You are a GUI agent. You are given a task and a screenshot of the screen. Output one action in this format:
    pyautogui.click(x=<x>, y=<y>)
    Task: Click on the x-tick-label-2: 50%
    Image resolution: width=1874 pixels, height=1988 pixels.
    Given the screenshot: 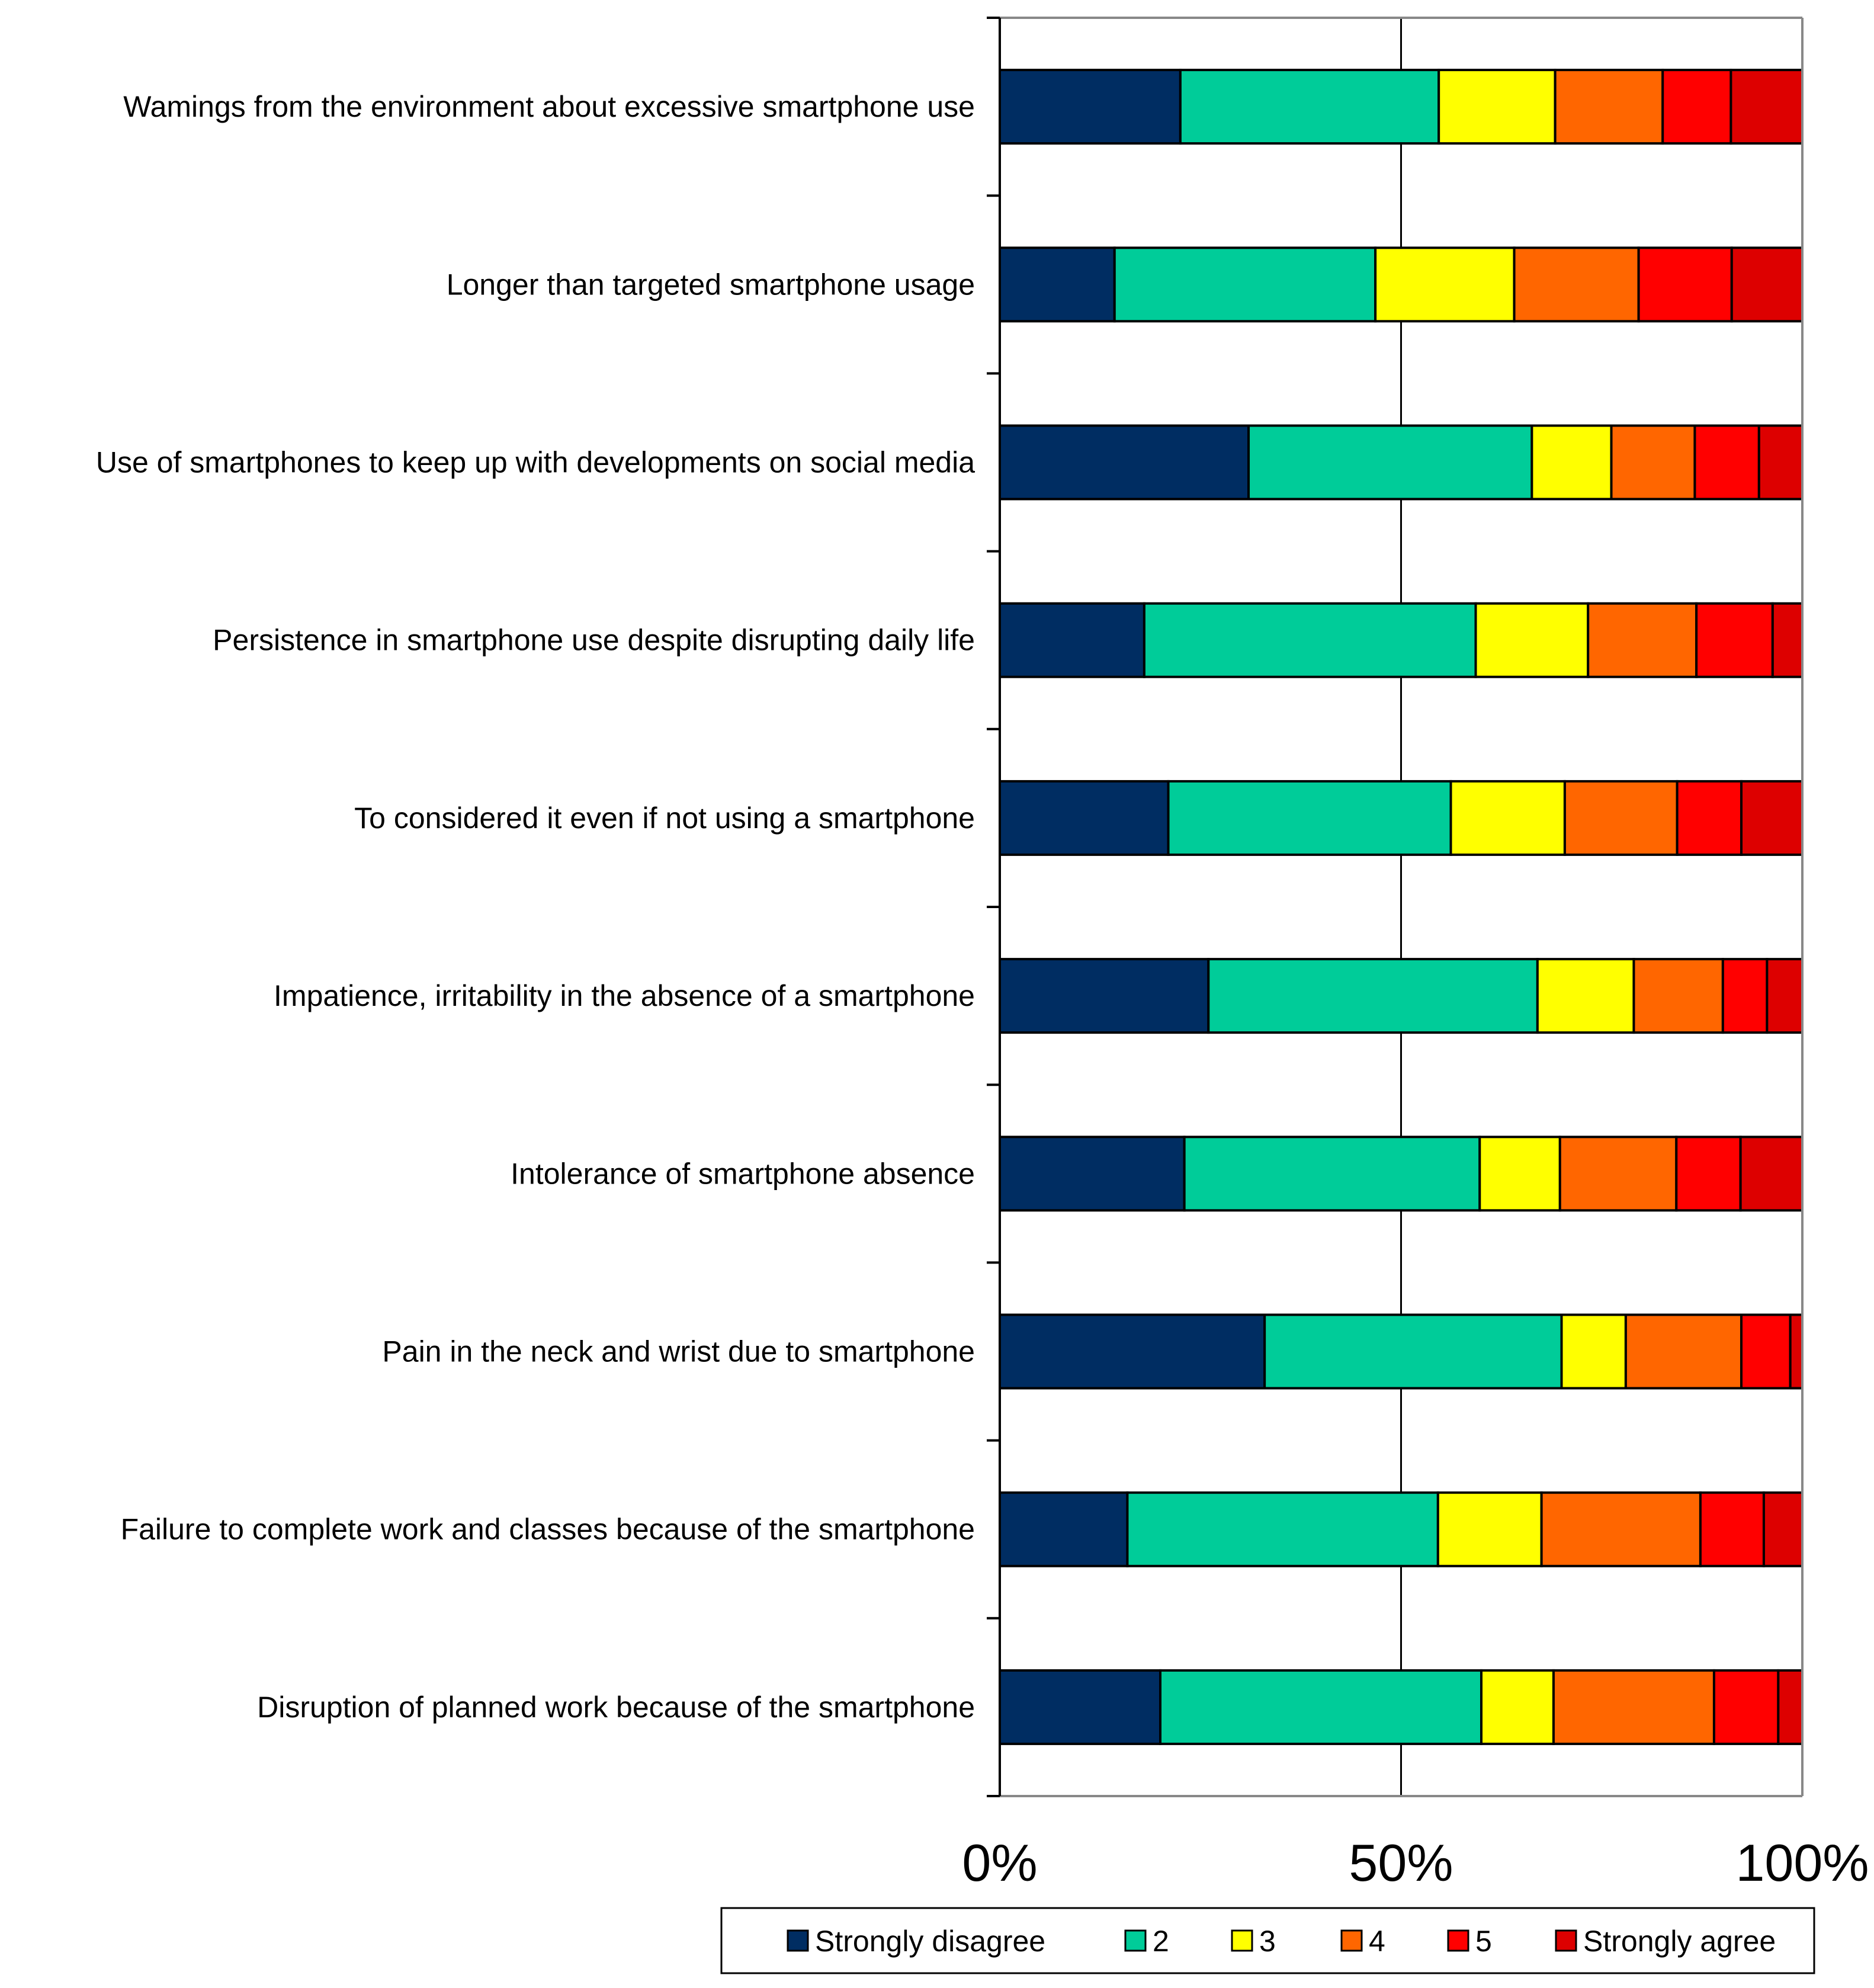 What is the action you would take?
    pyautogui.click(x=1401, y=1863)
    